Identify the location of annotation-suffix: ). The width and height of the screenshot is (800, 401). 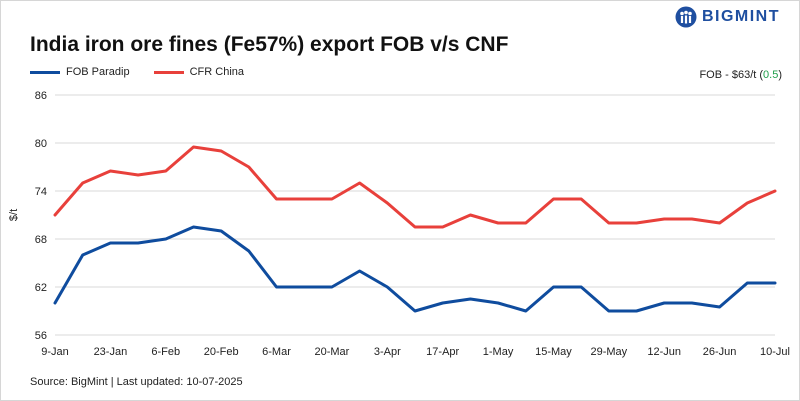
(780, 75).